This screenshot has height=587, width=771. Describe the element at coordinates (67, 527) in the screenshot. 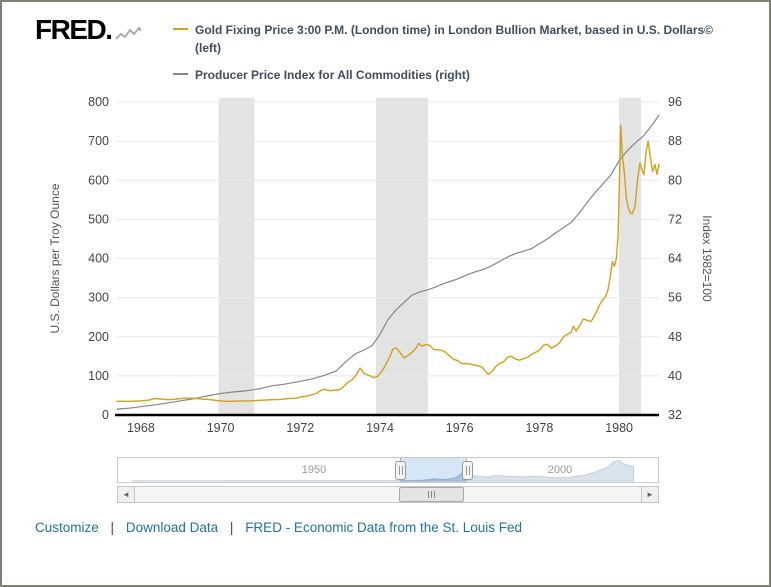

I see `customize-link: Customize` at that location.